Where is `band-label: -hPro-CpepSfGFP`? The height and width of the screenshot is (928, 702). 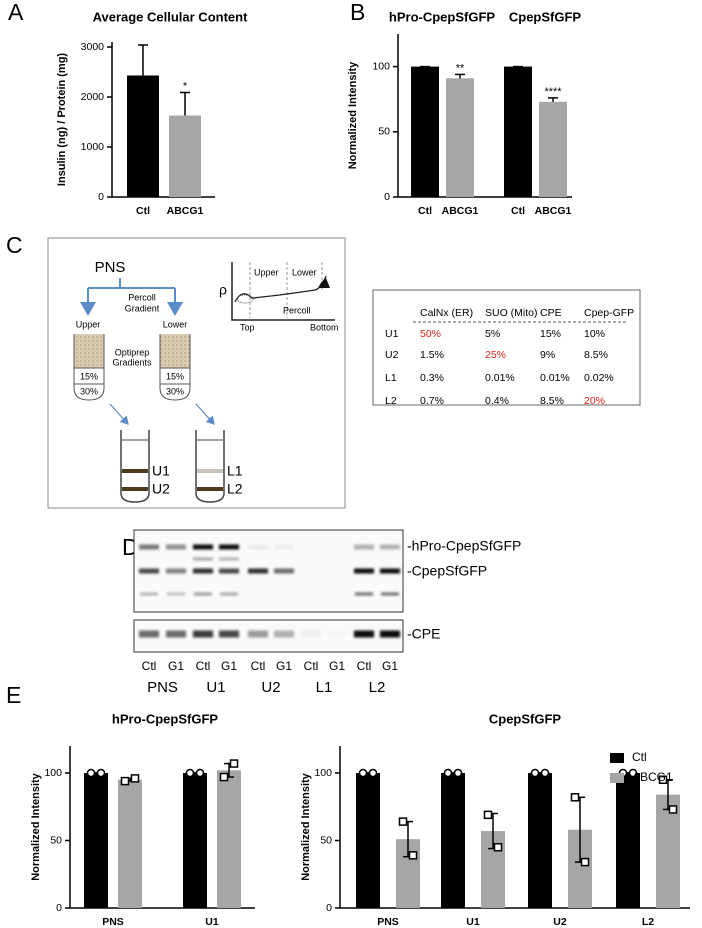
band-label: -hPro-CpepSfGFP is located at coordinates (464, 546).